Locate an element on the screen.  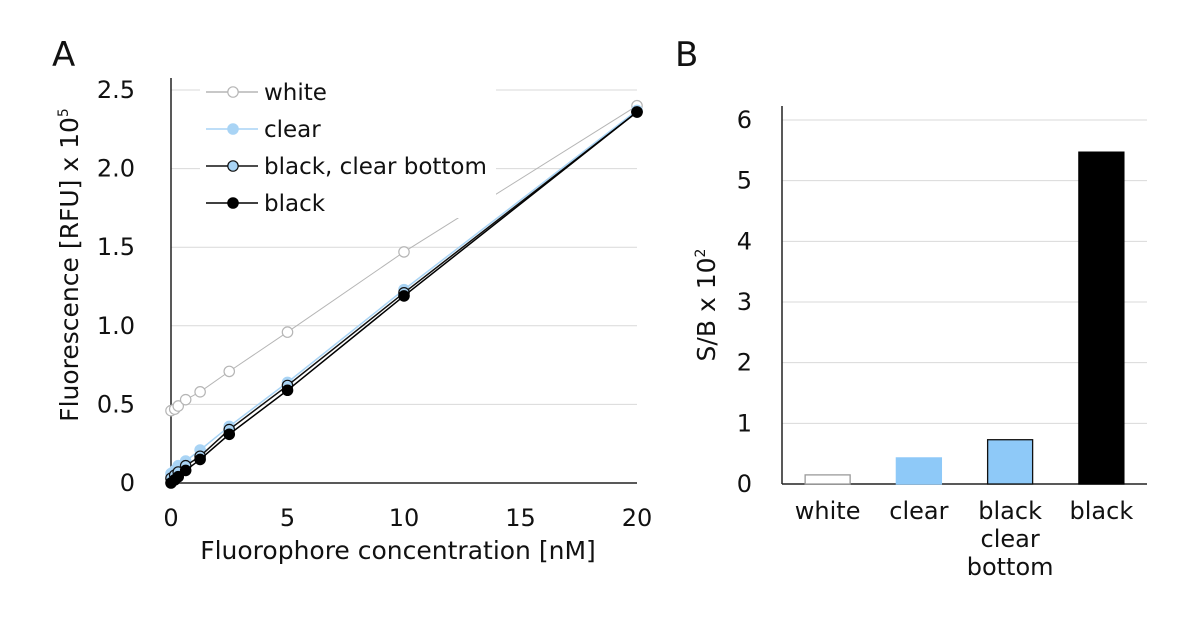
bar-black-clear-bottom is located at coordinates (1010, 462).